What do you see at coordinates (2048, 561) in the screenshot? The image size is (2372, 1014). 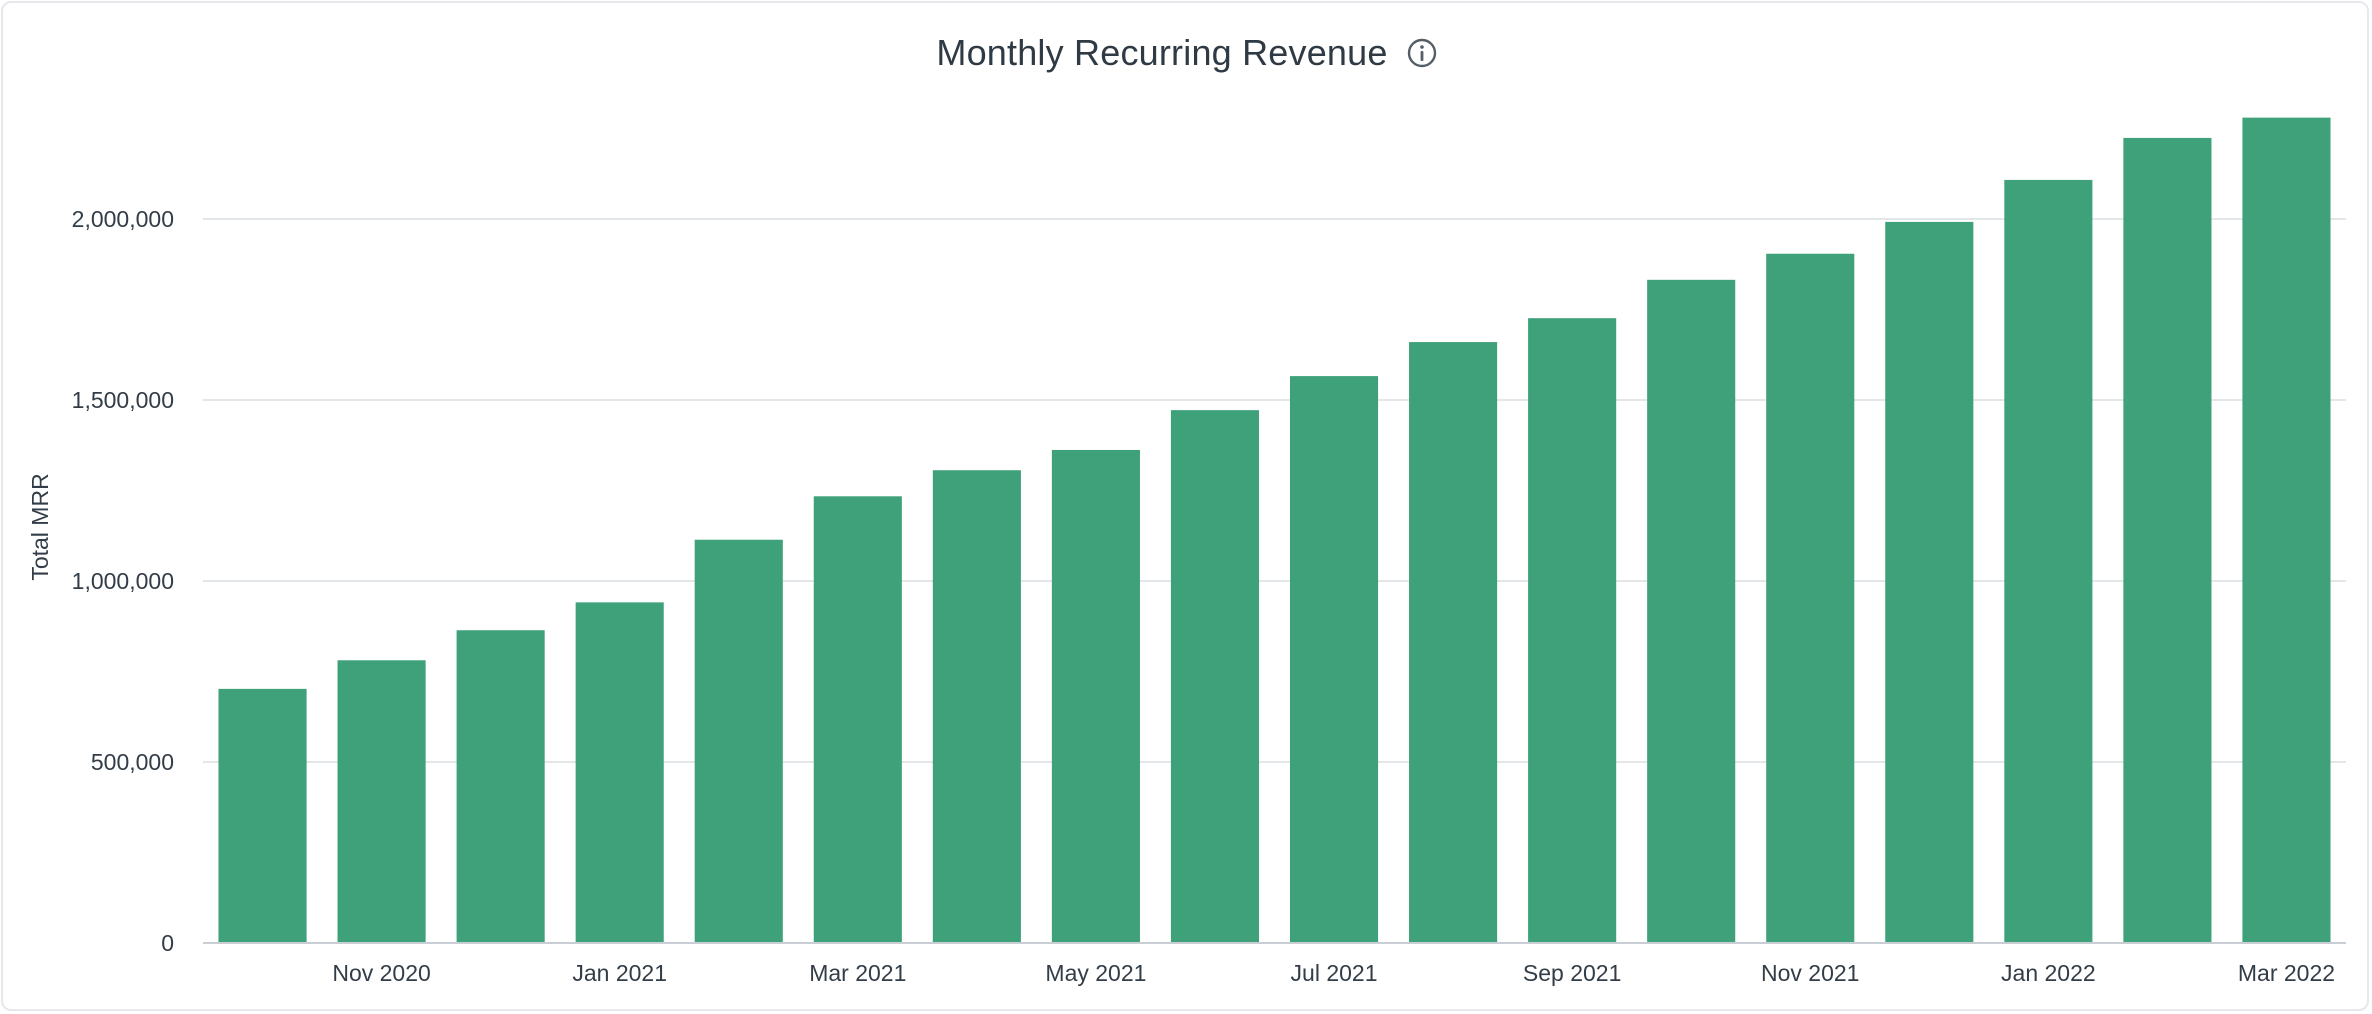 I see `bar-jan-2022` at bounding box center [2048, 561].